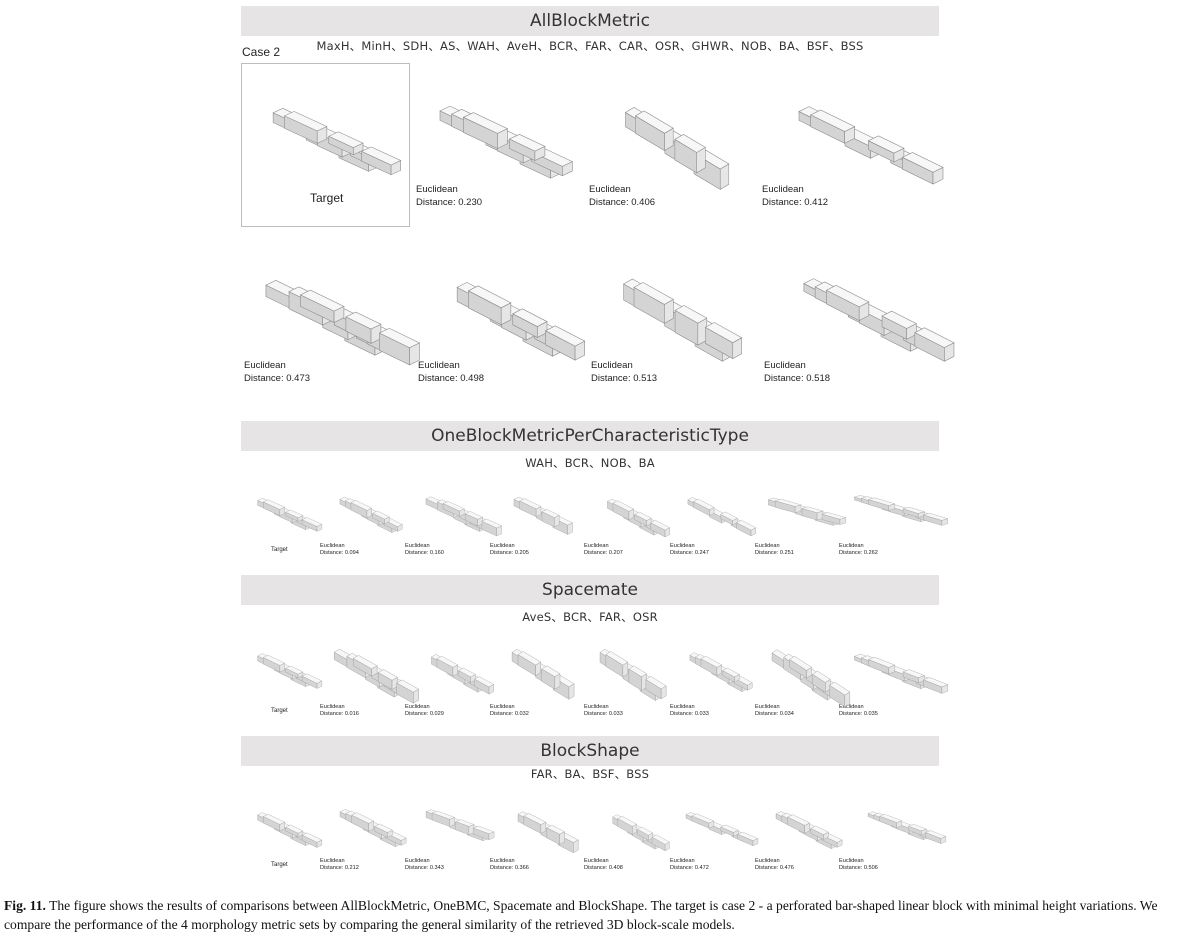 Image resolution: width=1181 pixels, height=940 pixels. I want to click on result-caption: Euclidean Distance: 0.412, so click(795, 196).